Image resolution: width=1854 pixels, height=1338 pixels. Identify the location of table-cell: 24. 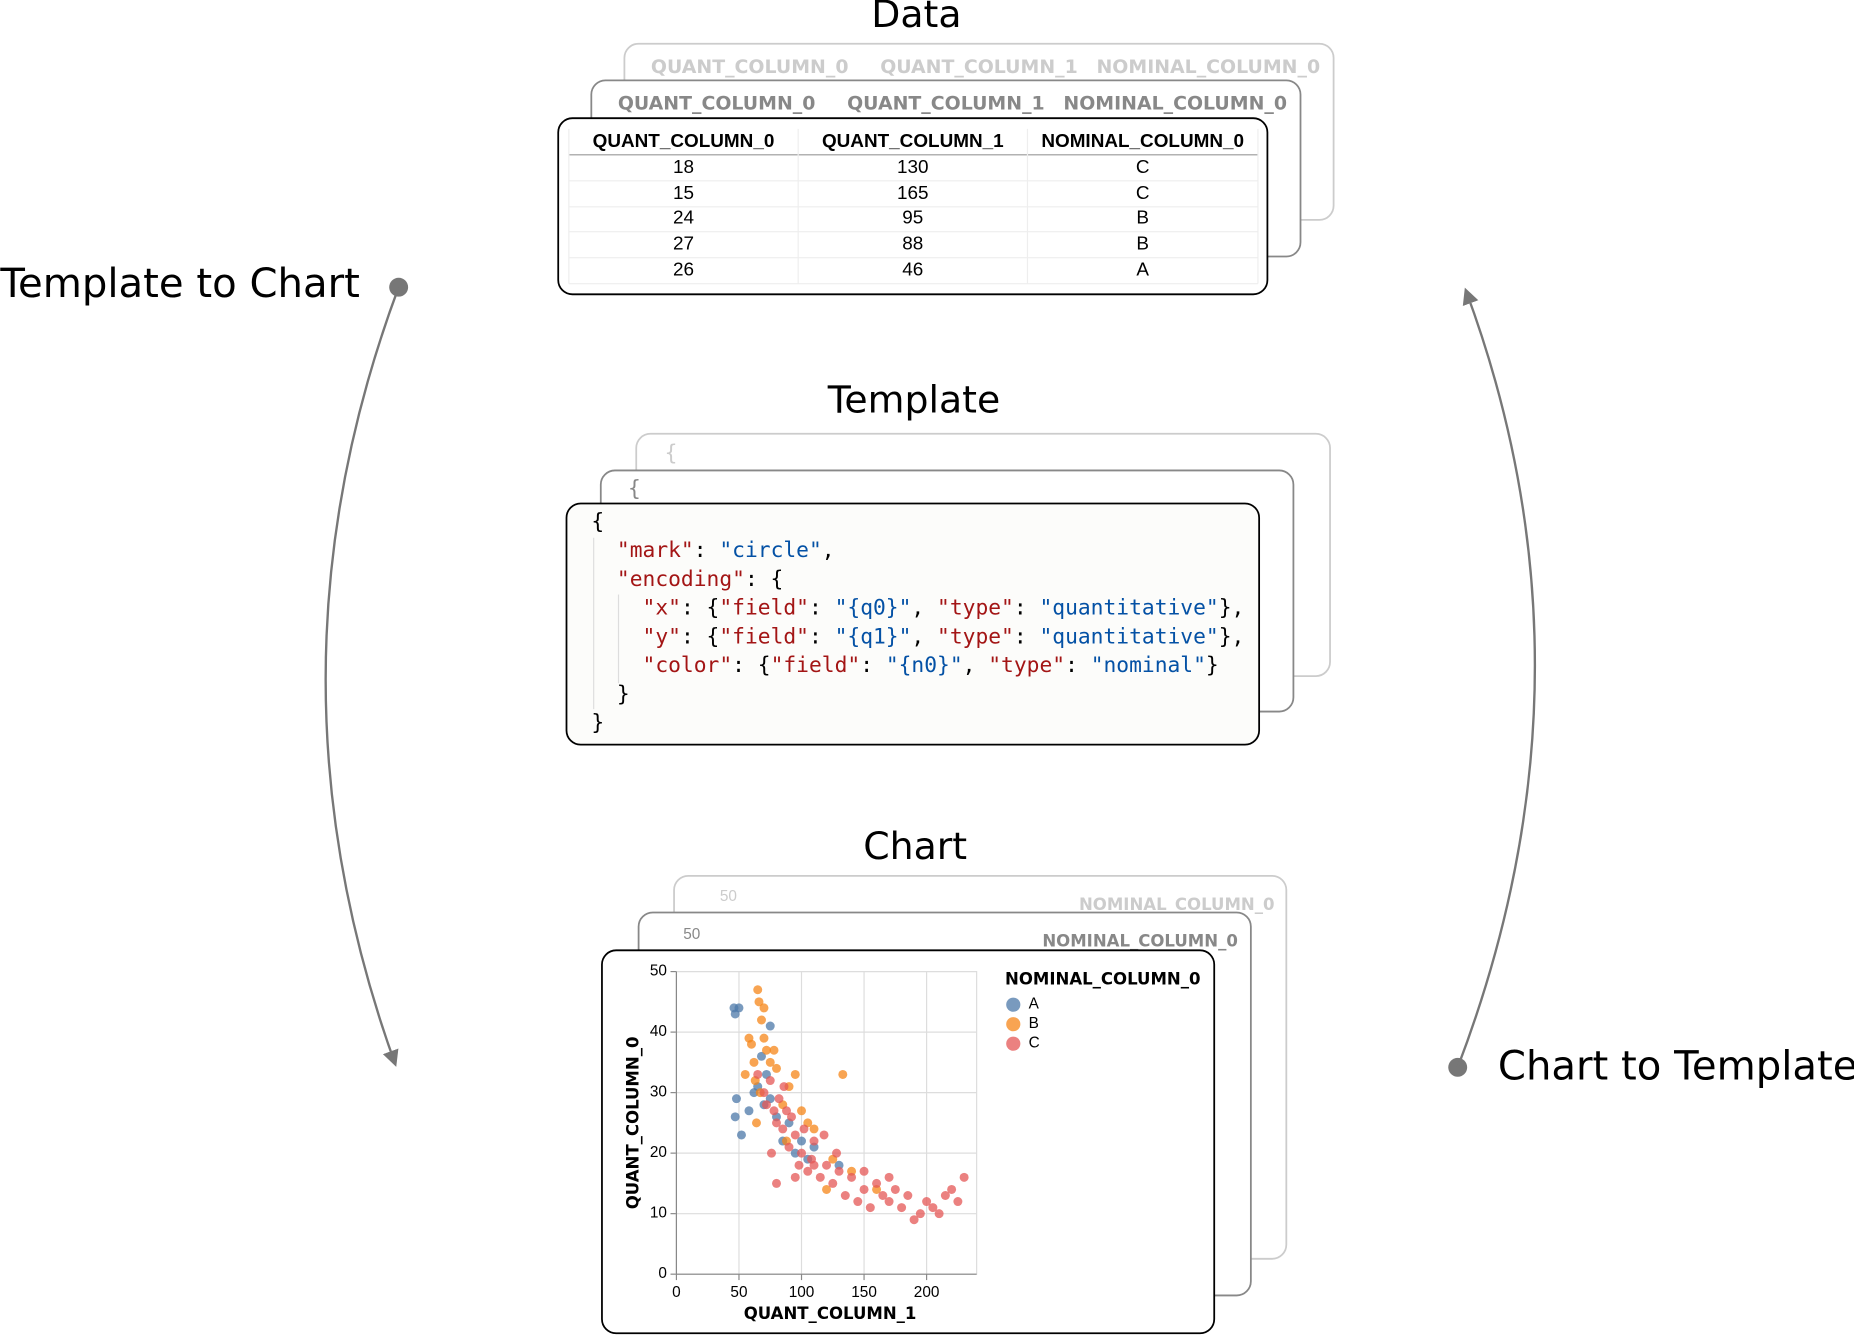
(683, 218).